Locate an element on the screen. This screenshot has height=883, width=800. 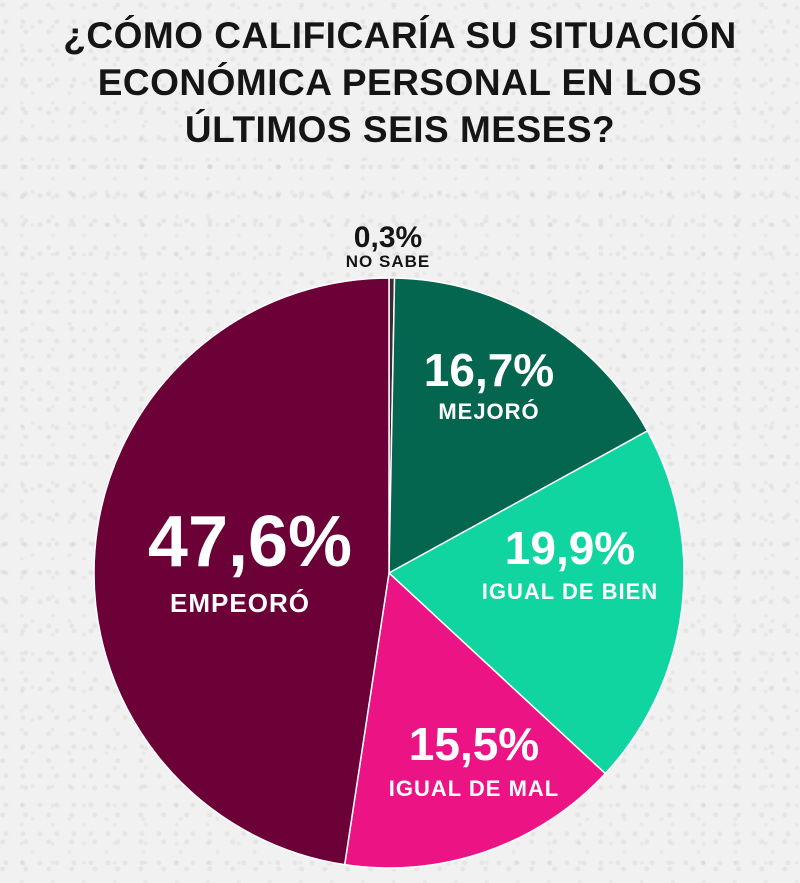
slice-value-label-empeoro: 47,6% is located at coordinates (250, 542).